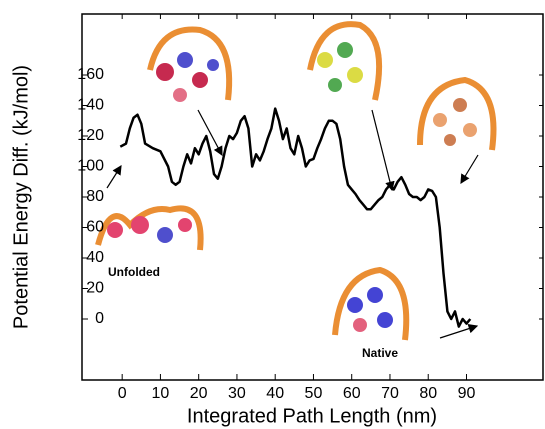  I want to click on y-tick-label: 20, so click(95, 288).